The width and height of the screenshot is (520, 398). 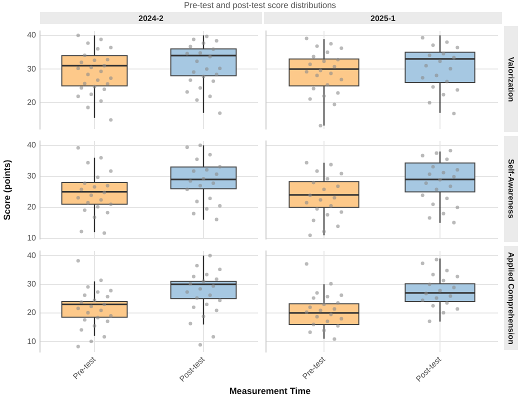 I want to click on chart-title: 2025-1, so click(x=383, y=18).